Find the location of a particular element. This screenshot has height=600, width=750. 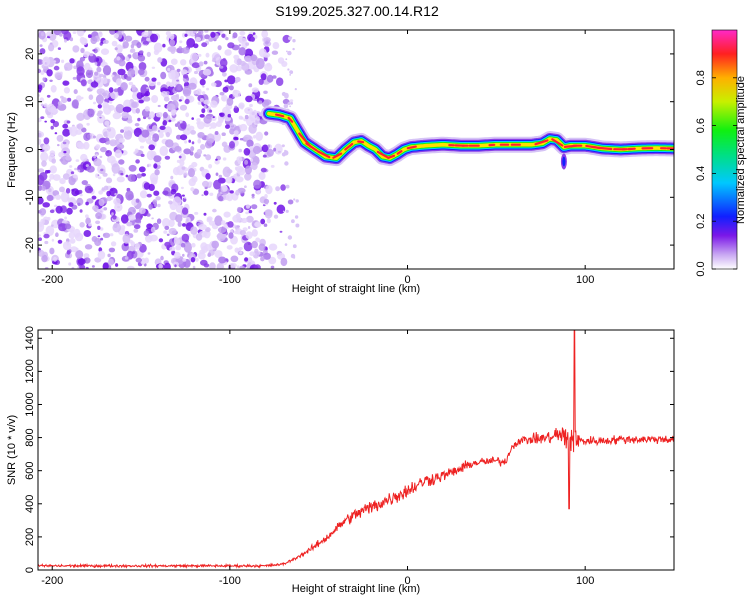

colorbar-tick-label: 0.2 is located at coordinates (701, 221).